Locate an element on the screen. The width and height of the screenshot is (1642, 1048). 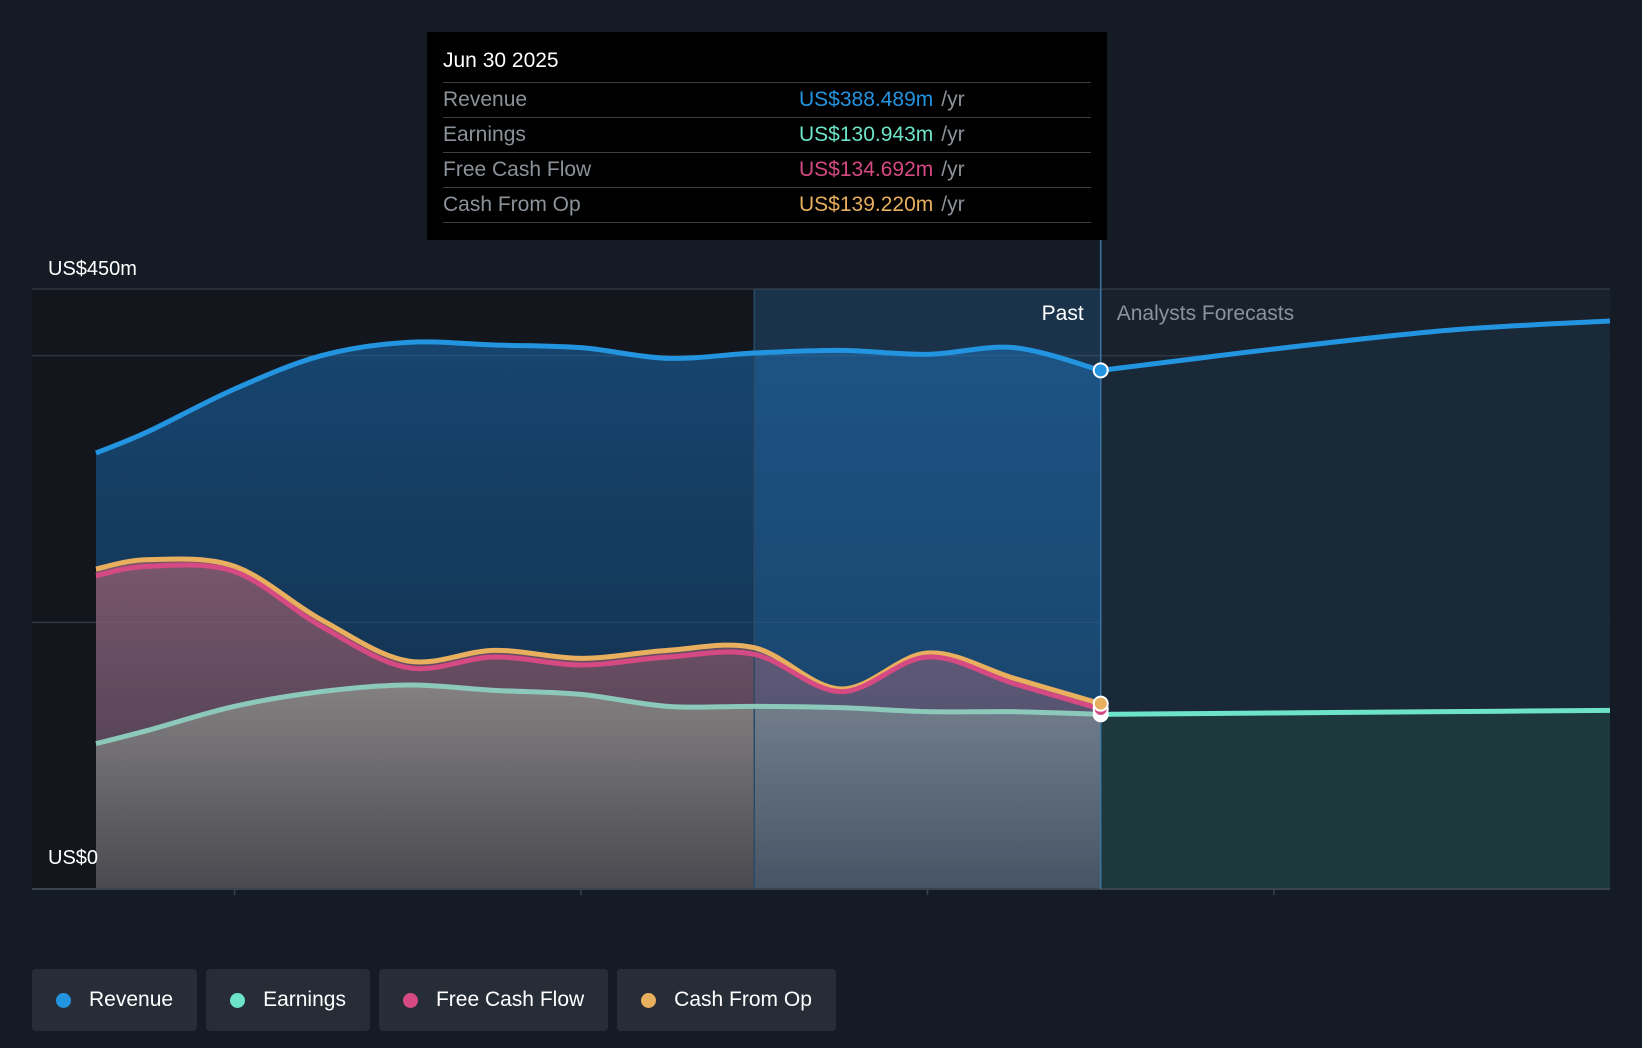
legend-label: Revenue is located at coordinates (131, 999).